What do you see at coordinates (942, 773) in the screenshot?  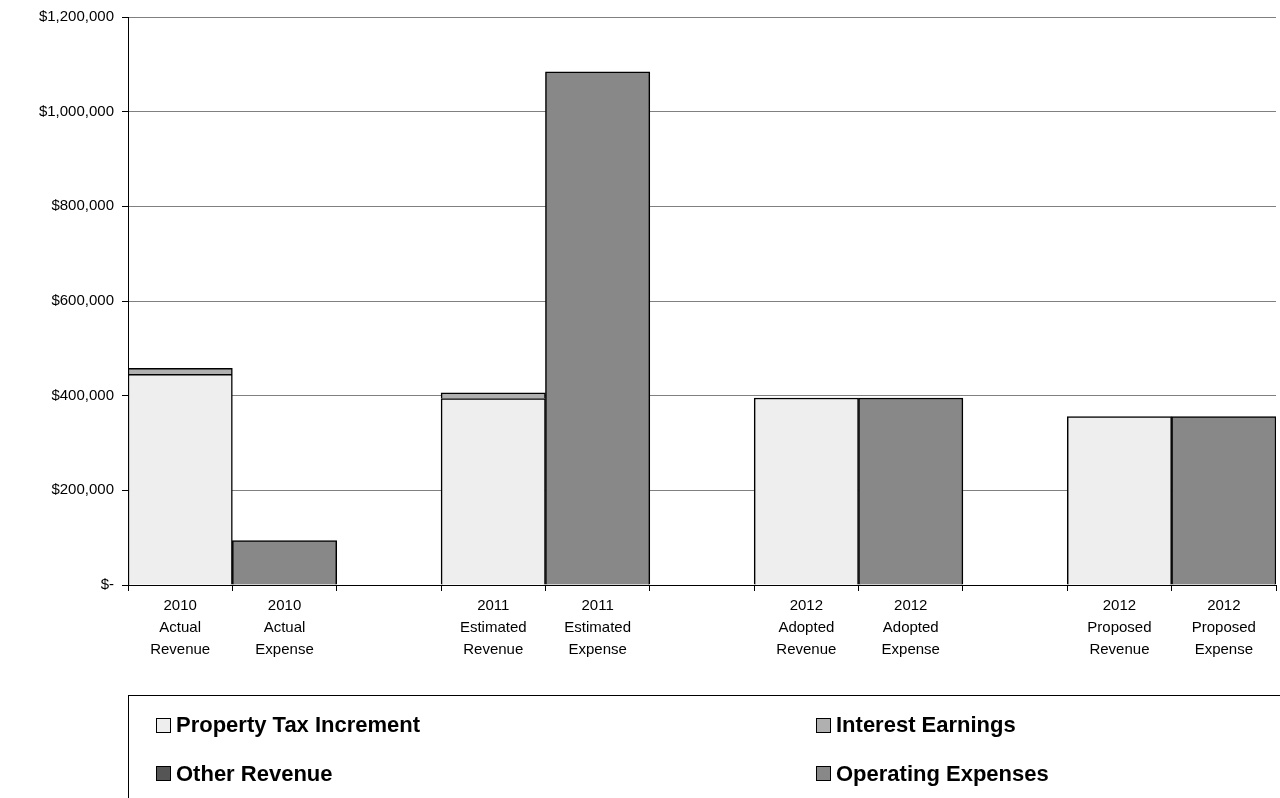 I see `legend-label: Operating Expenses` at bounding box center [942, 773].